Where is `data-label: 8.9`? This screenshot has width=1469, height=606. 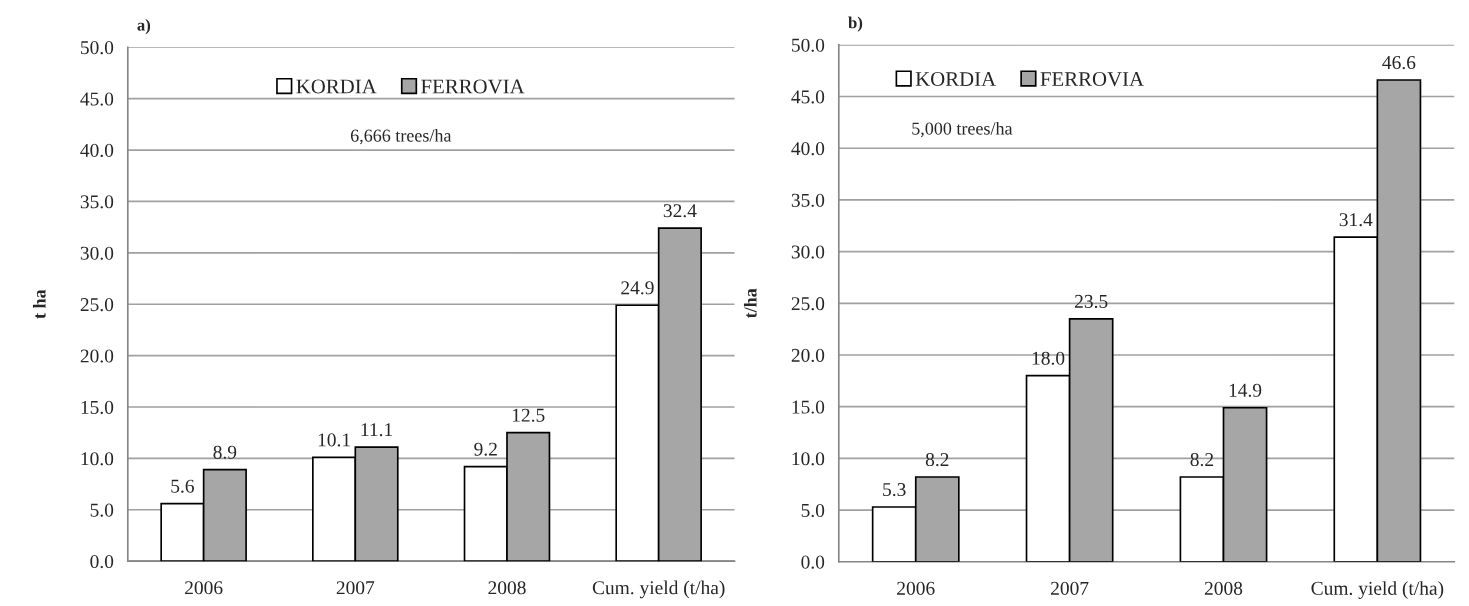 data-label: 8.9 is located at coordinates (225, 452).